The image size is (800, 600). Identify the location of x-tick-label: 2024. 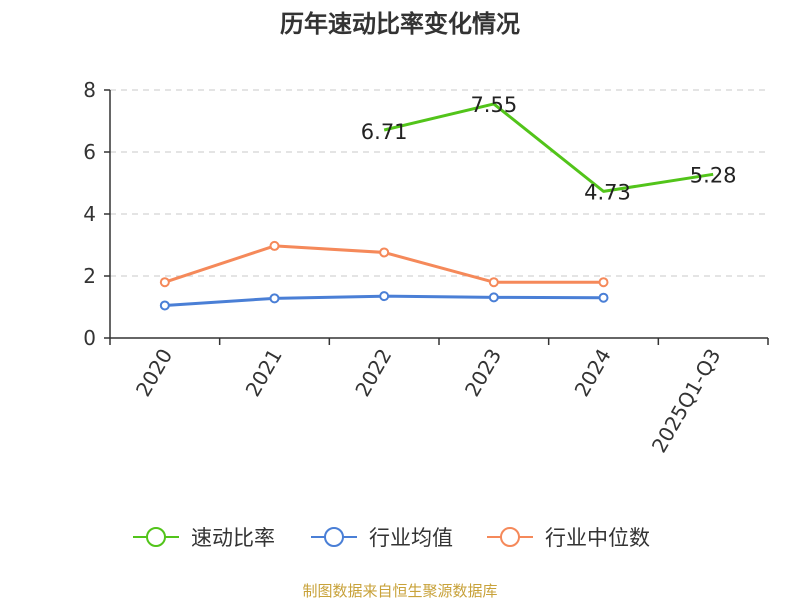
(593, 373).